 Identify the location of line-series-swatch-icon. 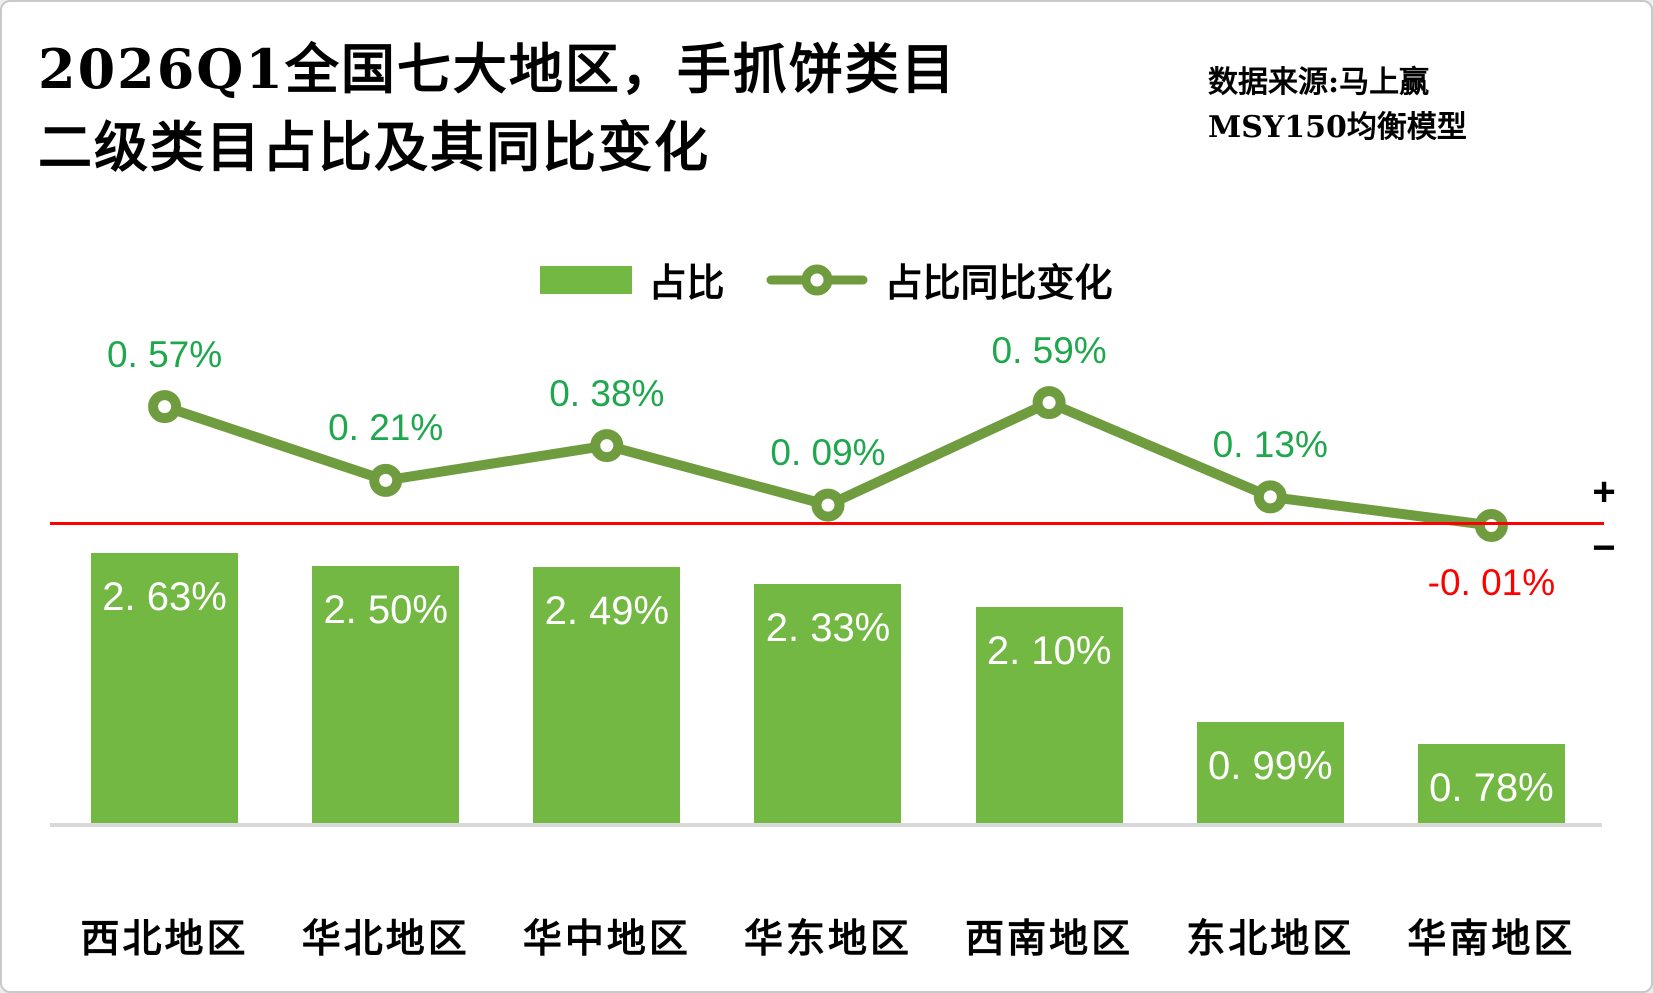
(816, 279).